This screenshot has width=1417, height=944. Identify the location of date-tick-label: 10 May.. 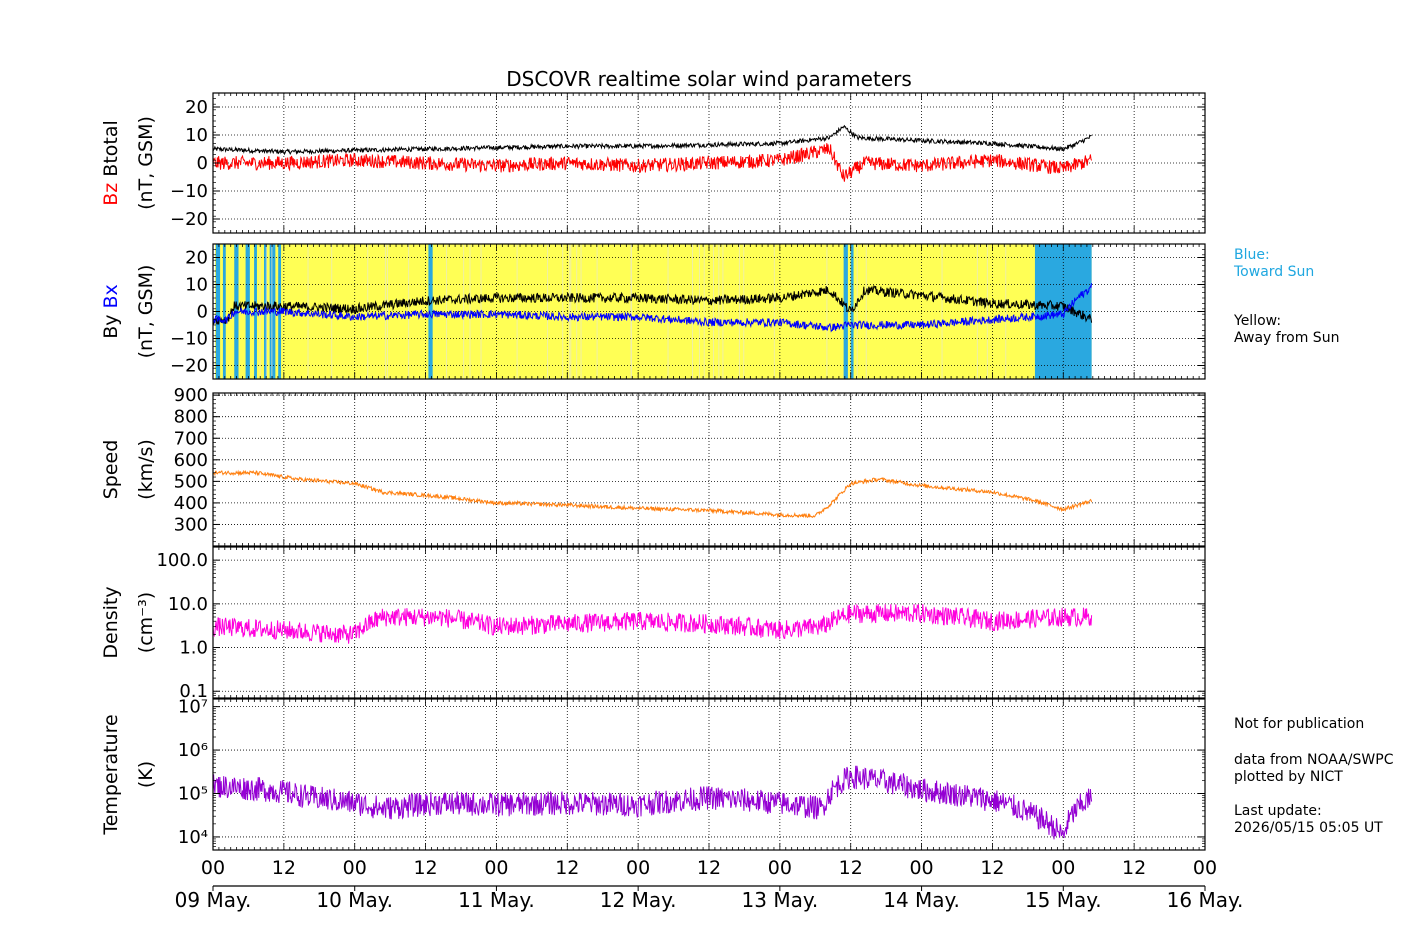
(354, 900).